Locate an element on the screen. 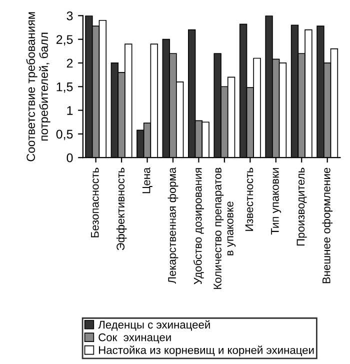 Image resolution: width=350 pixels, height=364 pixels. x-tick-label: Цена is located at coordinates (147, 180).